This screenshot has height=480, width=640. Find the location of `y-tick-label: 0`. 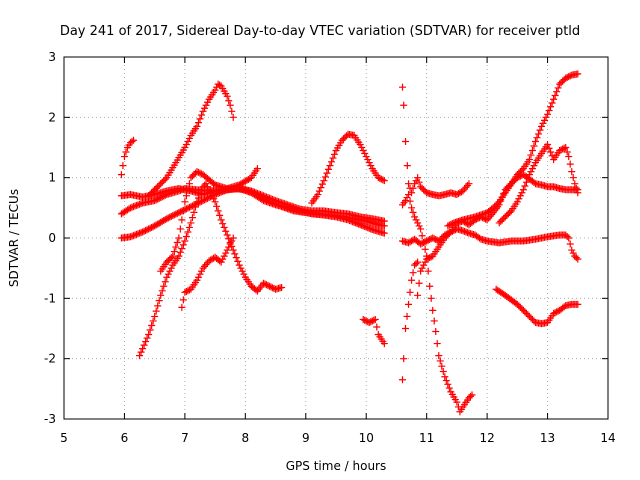

y-tick-label: 0 is located at coordinates (52, 238).